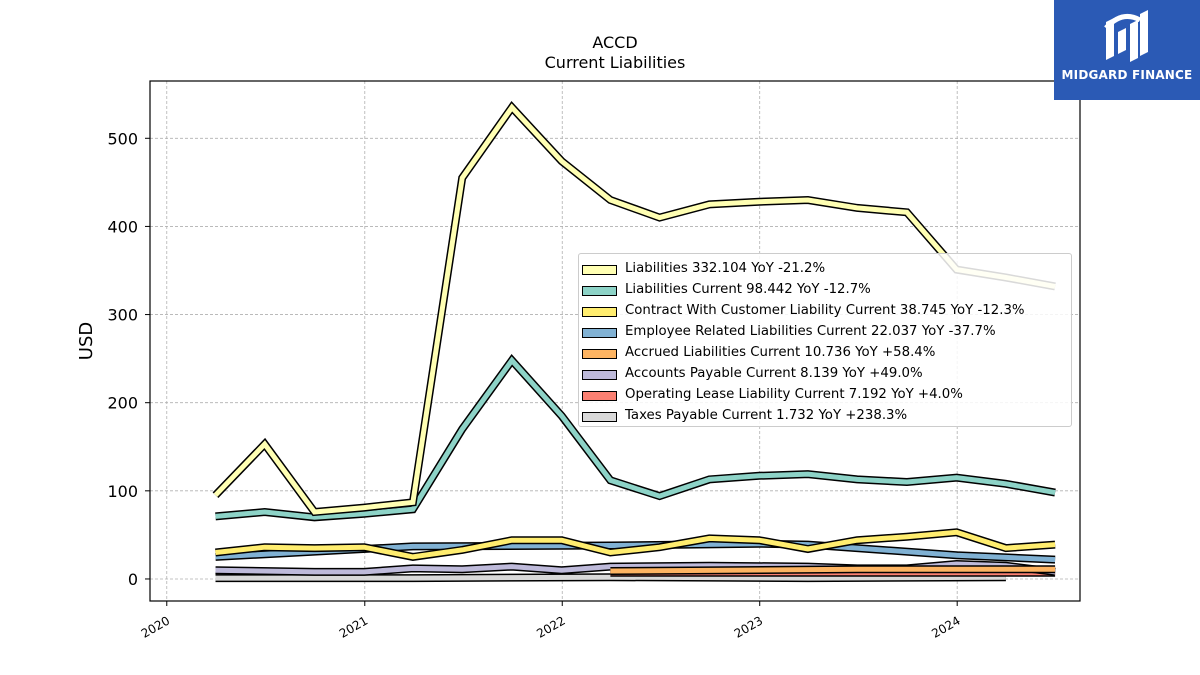  Describe the element at coordinates (1127, 75) in the screenshot. I see `logo-text: MIDGARD FINANCE` at that location.